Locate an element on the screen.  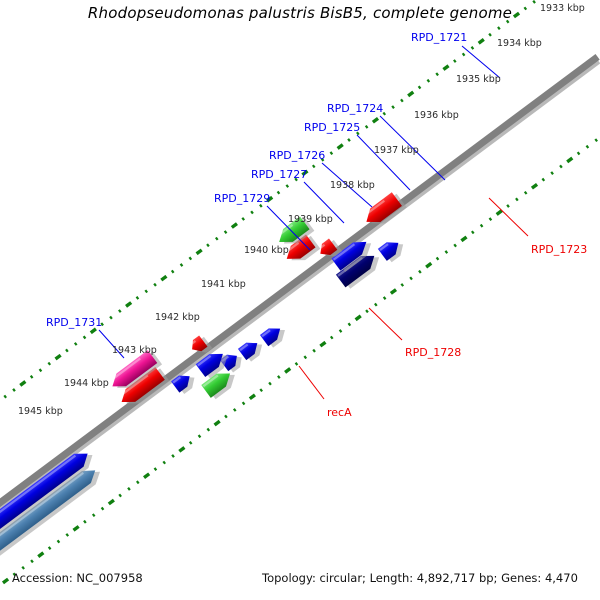
gene-label-rpd_1726: RPD_1726 is located at coordinates (297, 155).